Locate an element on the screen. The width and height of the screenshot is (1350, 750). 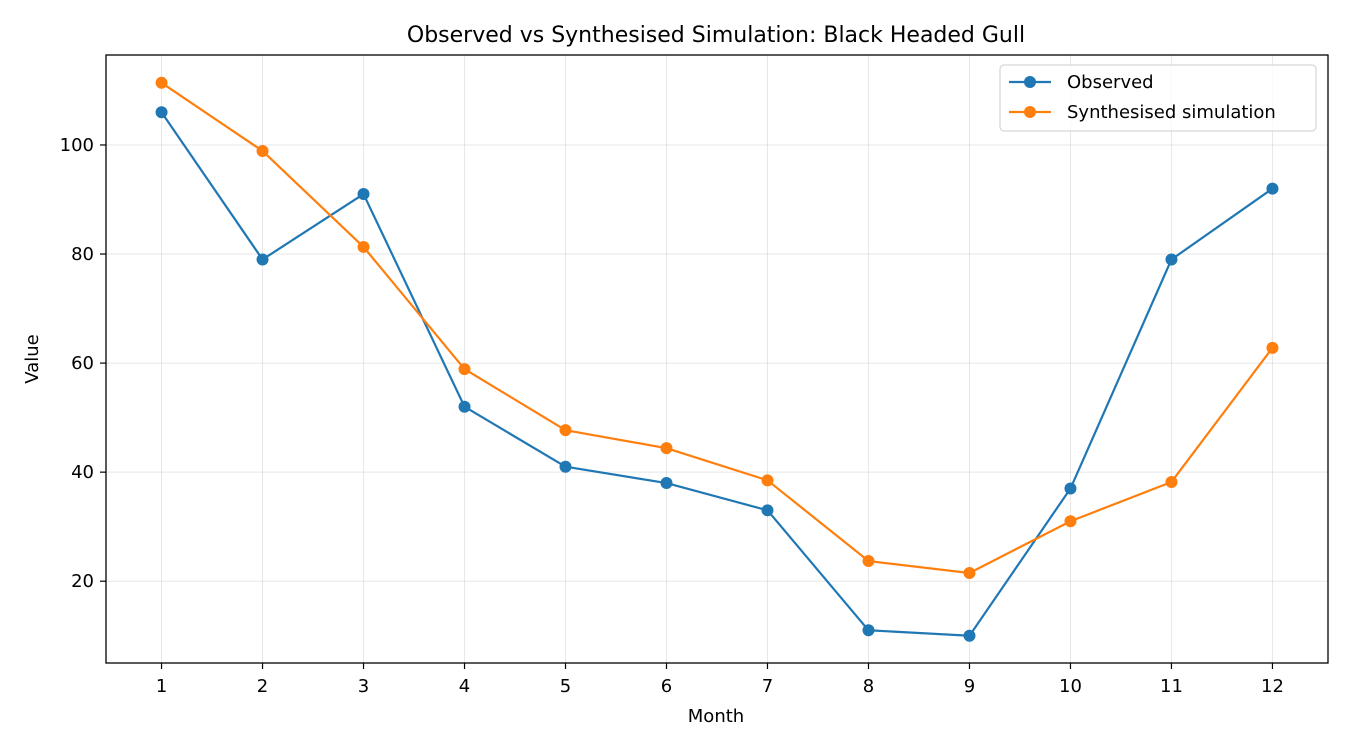
legend-label: Observed is located at coordinates (1110, 82).